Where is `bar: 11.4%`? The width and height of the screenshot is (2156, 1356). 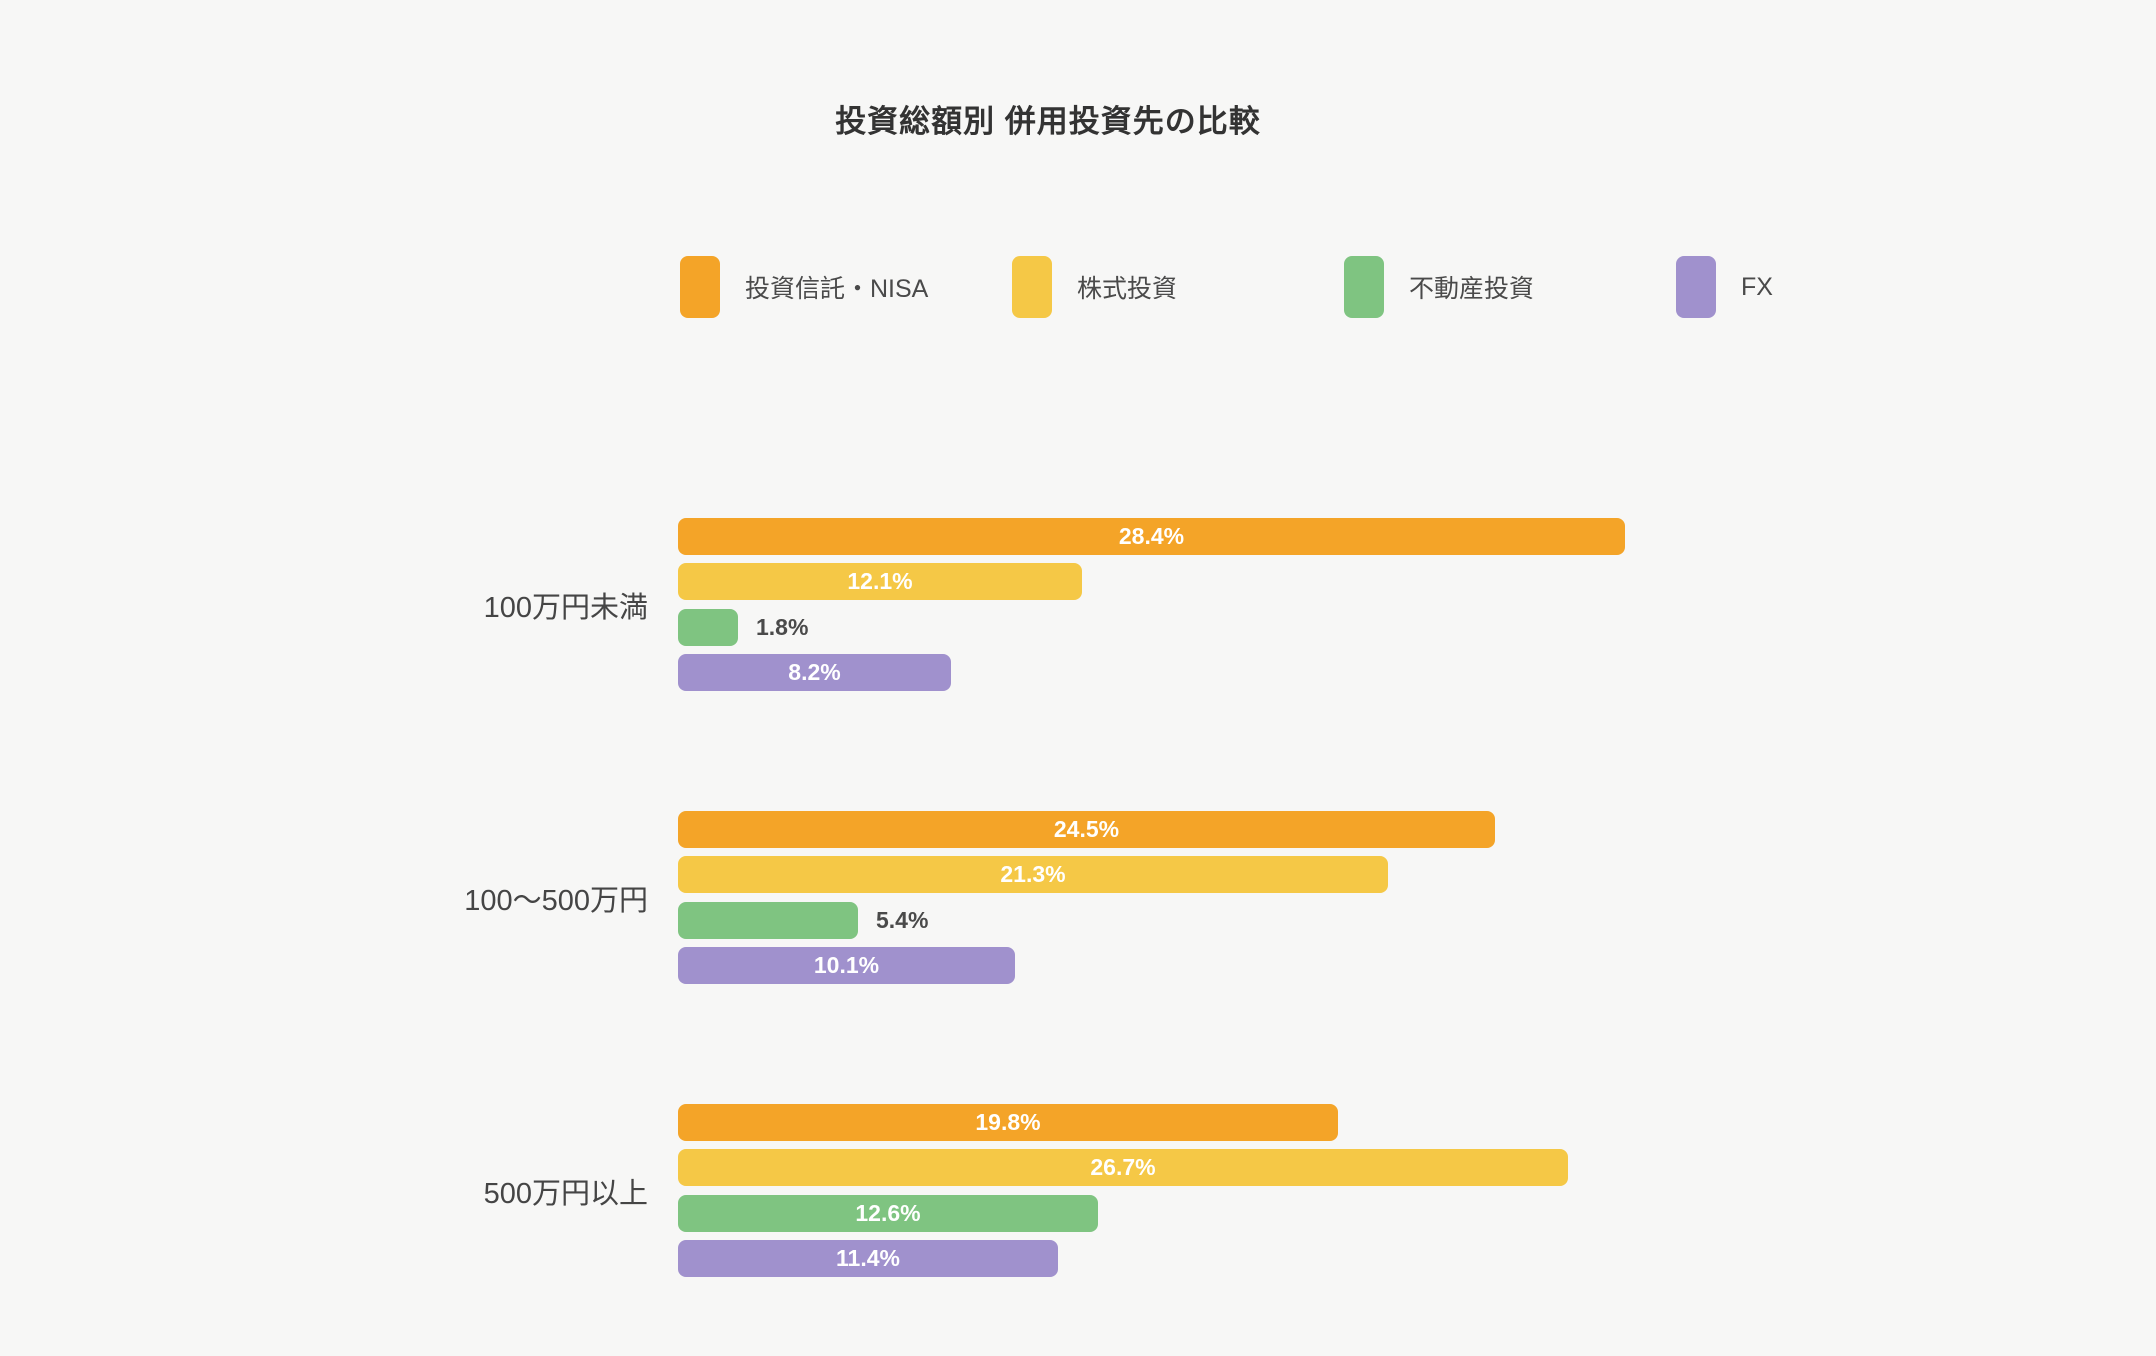 bar: 11.4% is located at coordinates (868, 1258).